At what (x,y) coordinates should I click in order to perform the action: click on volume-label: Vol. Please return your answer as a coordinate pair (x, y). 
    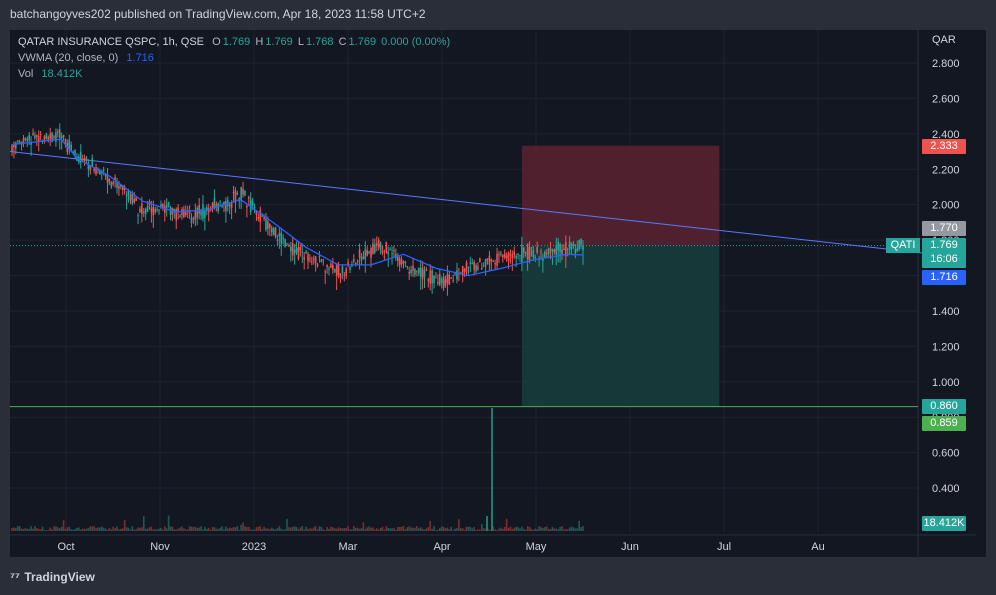
    Looking at the image, I should click on (26, 74).